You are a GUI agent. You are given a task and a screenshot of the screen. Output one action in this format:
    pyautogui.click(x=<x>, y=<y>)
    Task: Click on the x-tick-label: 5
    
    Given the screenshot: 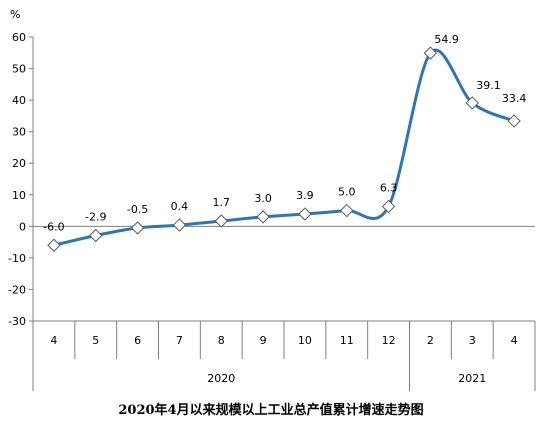 What is the action you would take?
    pyautogui.click(x=95, y=340)
    